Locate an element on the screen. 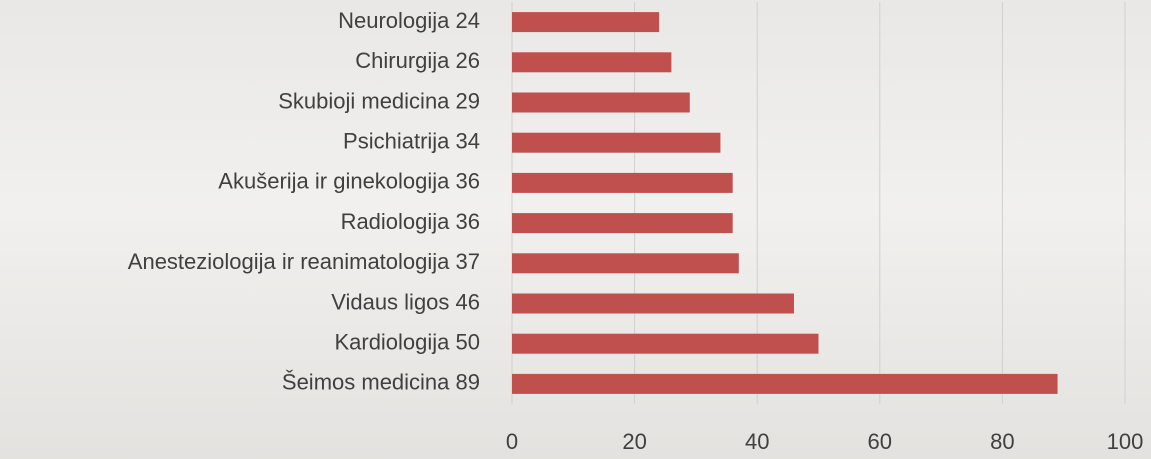 The width and height of the screenshot is (1151, 459). y-tick-label: Psichiatrija 34 is located at coordinates (411, 141).